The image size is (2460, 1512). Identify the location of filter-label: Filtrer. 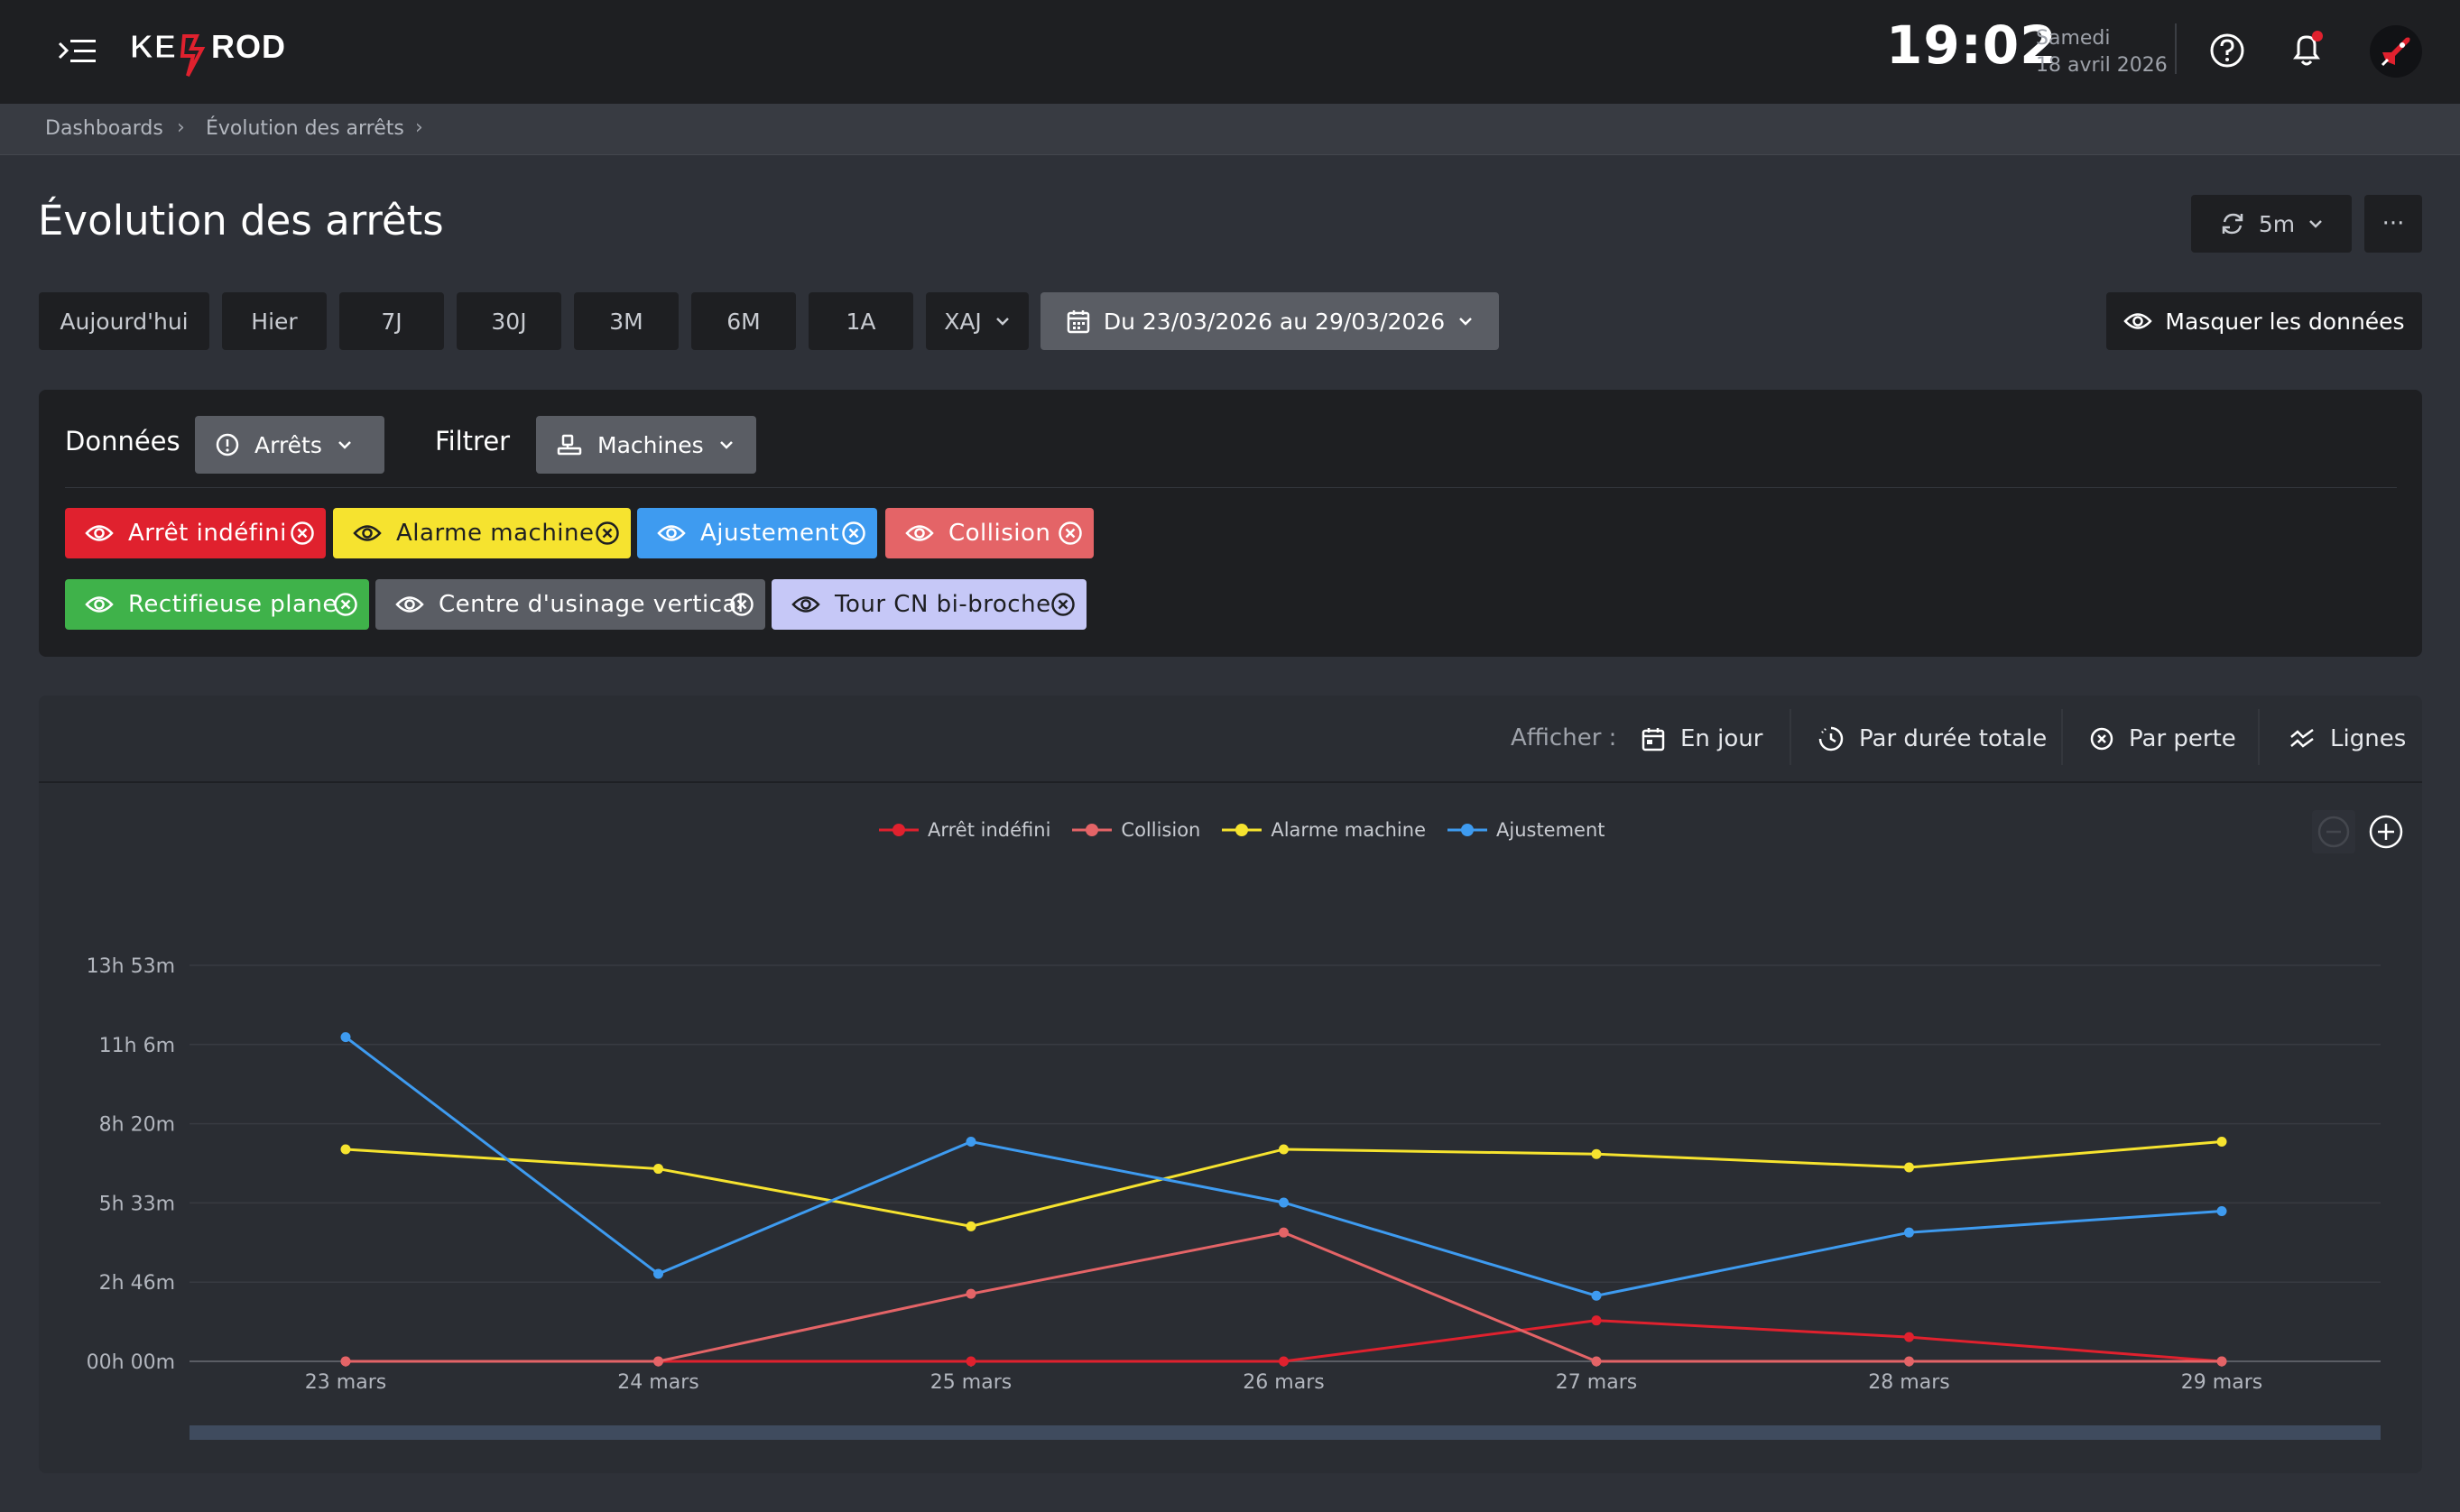
(473, 441).